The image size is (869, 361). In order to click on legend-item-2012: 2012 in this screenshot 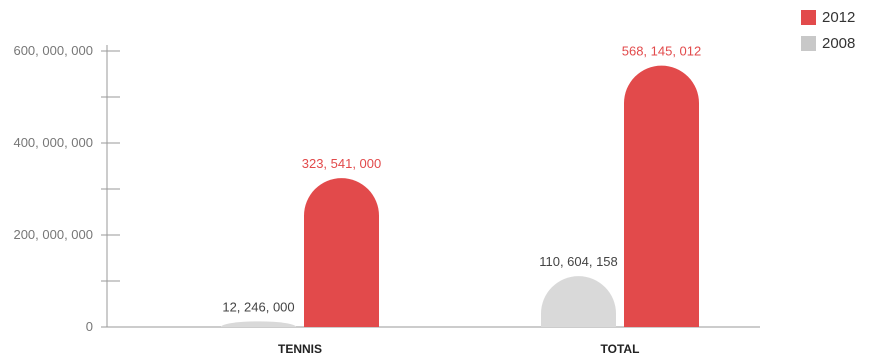, I will do `click(828, 17)`.